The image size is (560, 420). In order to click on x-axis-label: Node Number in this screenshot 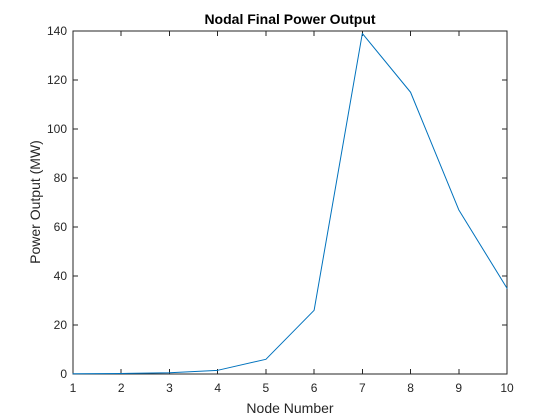, I will do `click(289, 408)`.